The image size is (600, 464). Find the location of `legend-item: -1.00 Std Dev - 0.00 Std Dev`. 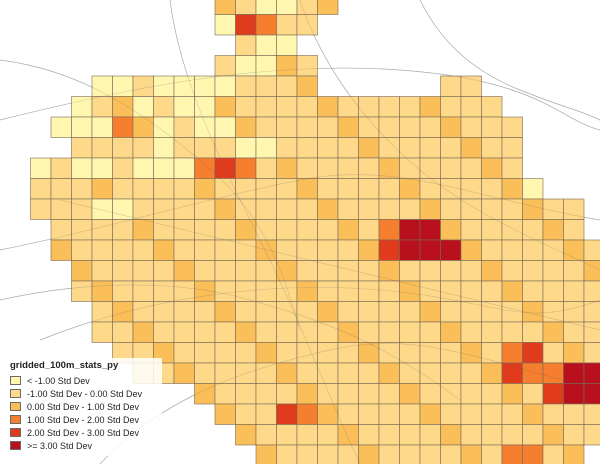

legend-item: -1.00 Std Dev - 0.00 Std Dev is located at coordinates (85, 393).